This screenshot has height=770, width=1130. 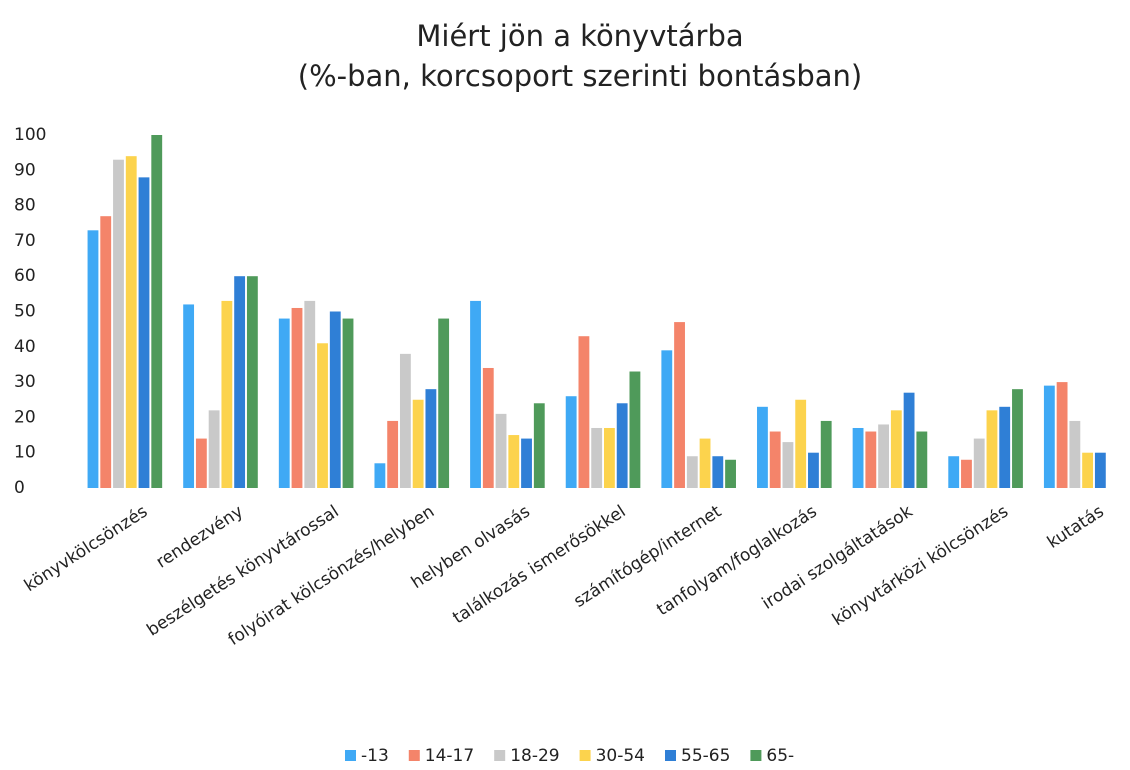 What do you see at coordinates (705, 756) in the screenshot?
I see `legend-label: 55-65` at bounding box center [705, 756].